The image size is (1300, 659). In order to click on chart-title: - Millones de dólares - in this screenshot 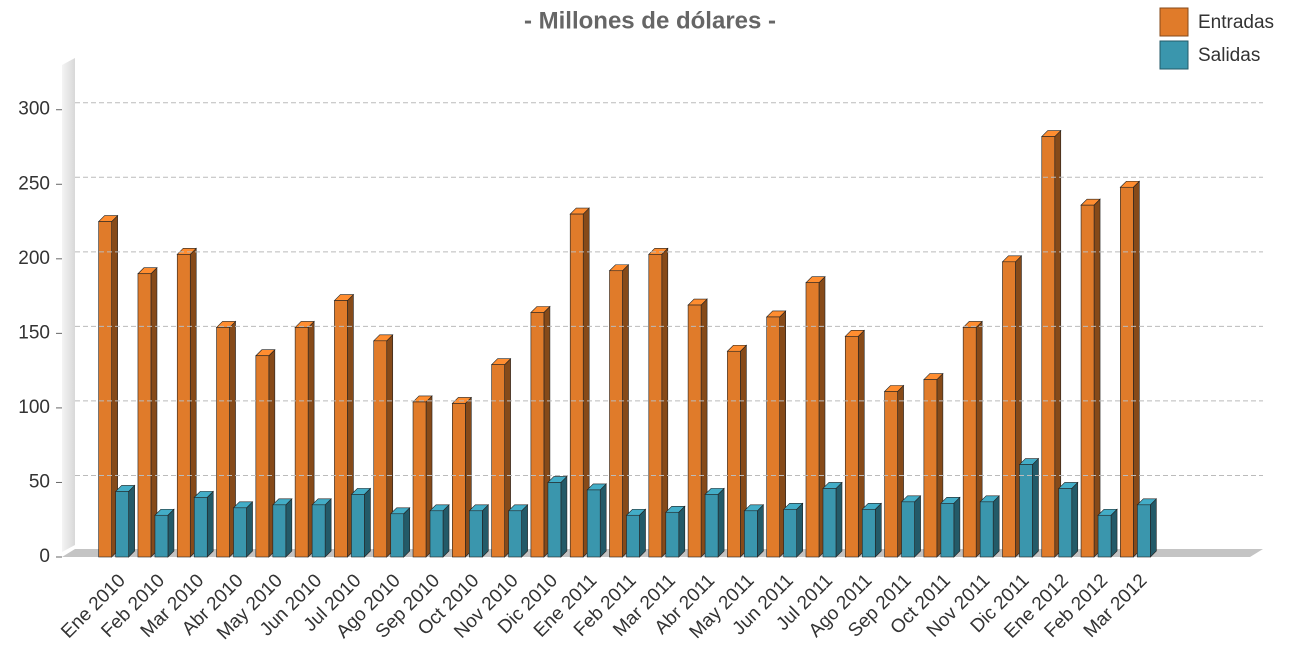, I will do `click(650, 20)`.